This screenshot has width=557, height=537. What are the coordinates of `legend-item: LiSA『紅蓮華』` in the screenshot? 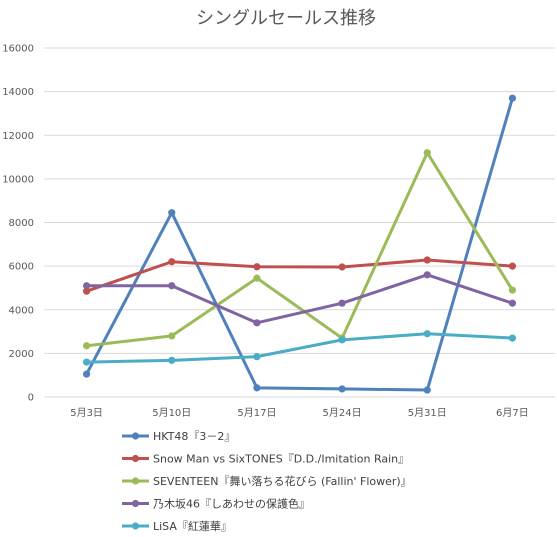 It's located at (177, 526).